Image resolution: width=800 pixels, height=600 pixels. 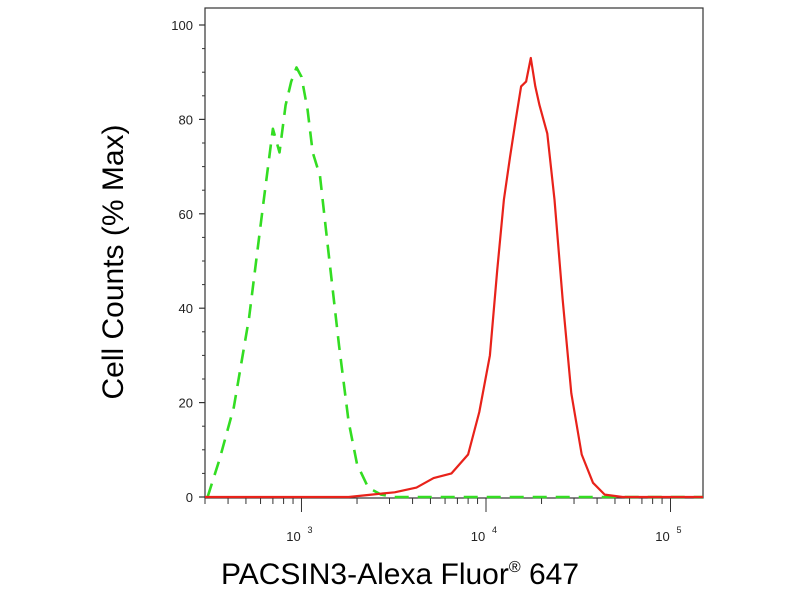 What do you see at coordinates (309, 530) in the screenshot?
I see `x-tick-exponent: 3` at bounding box center [309, 530].